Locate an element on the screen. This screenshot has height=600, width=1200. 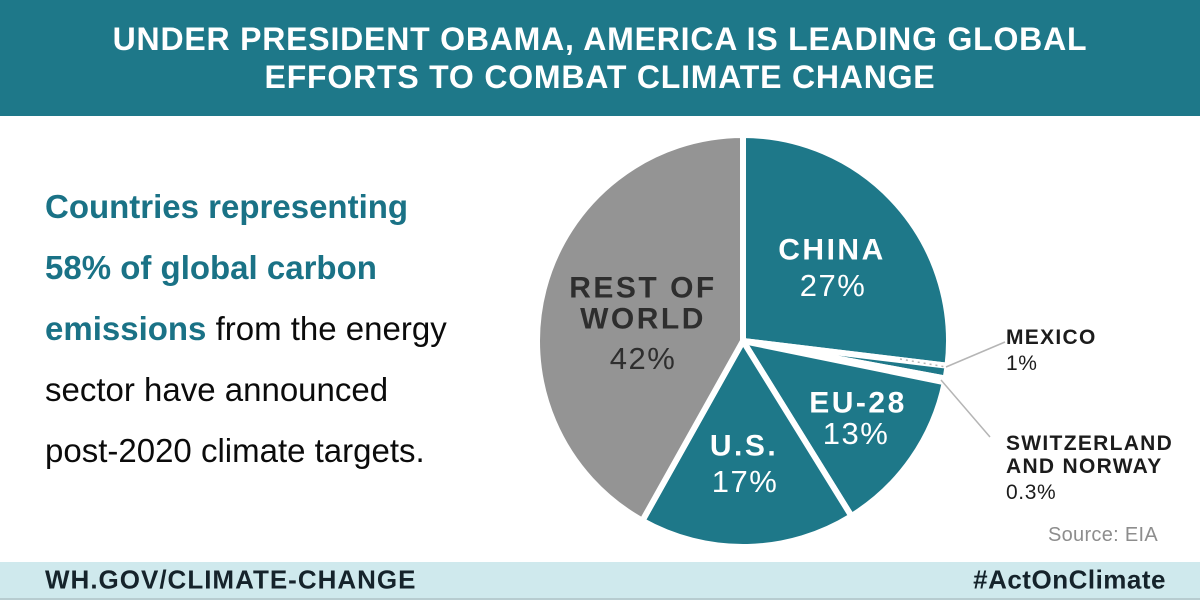
pie-label-rest-of-world-line2: WORLD is located at coordinates (643, 319).